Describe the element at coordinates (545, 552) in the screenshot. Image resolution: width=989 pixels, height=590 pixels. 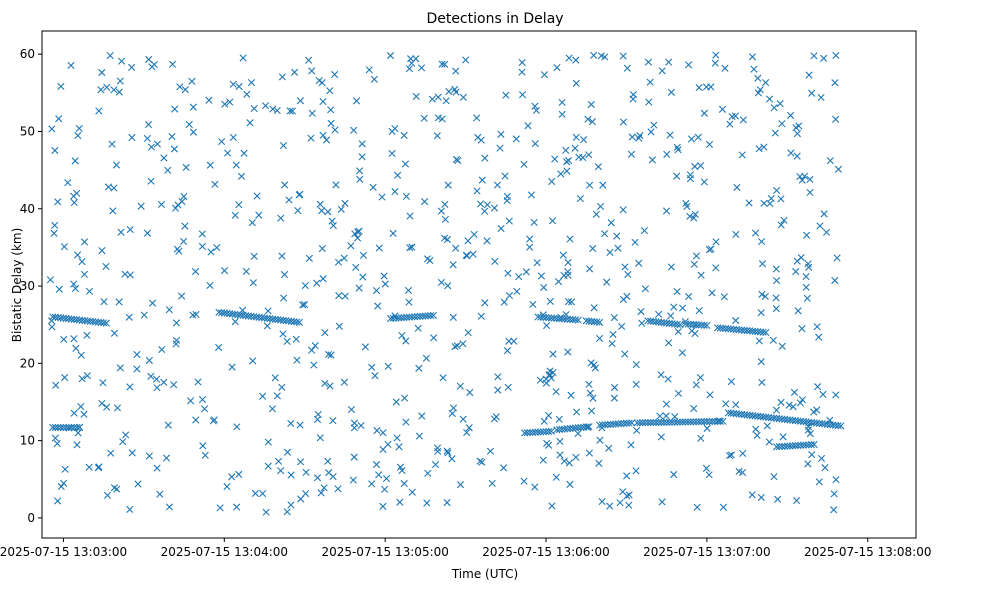
I see `x-tick-label: 2025-07-15 13:06:00` at that location.